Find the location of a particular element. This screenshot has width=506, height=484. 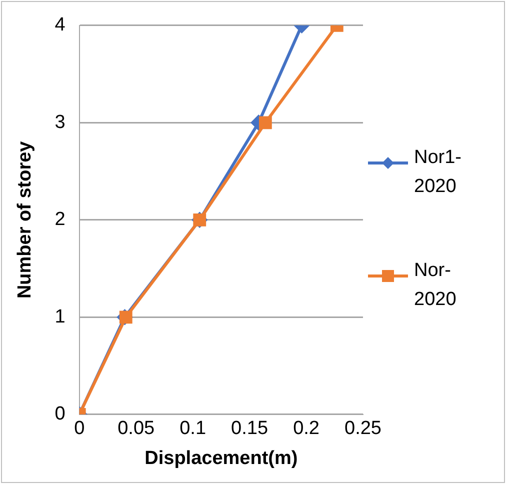

x-tick-label: 0.2 is located at coordinates (306, 429).